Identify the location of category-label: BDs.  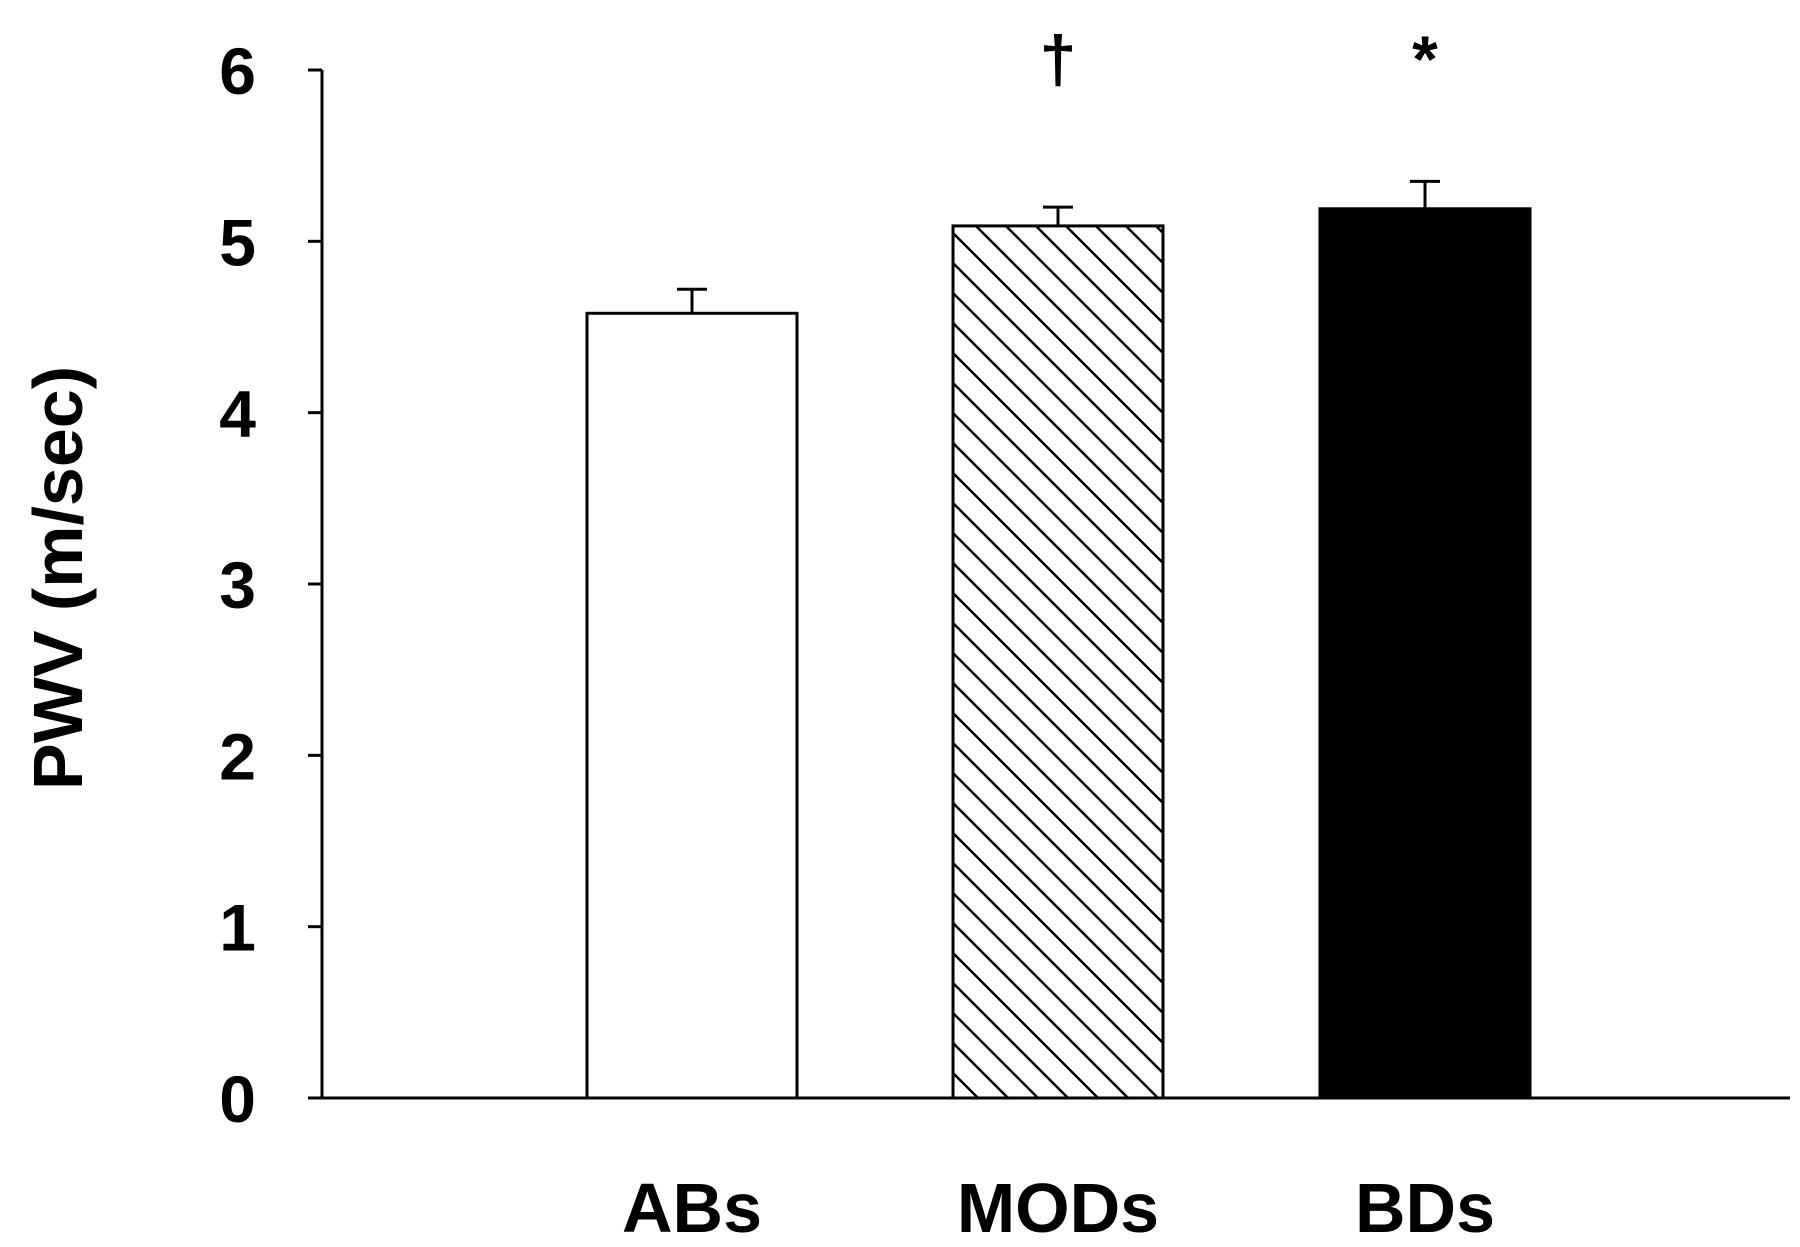
(1425, 1208).